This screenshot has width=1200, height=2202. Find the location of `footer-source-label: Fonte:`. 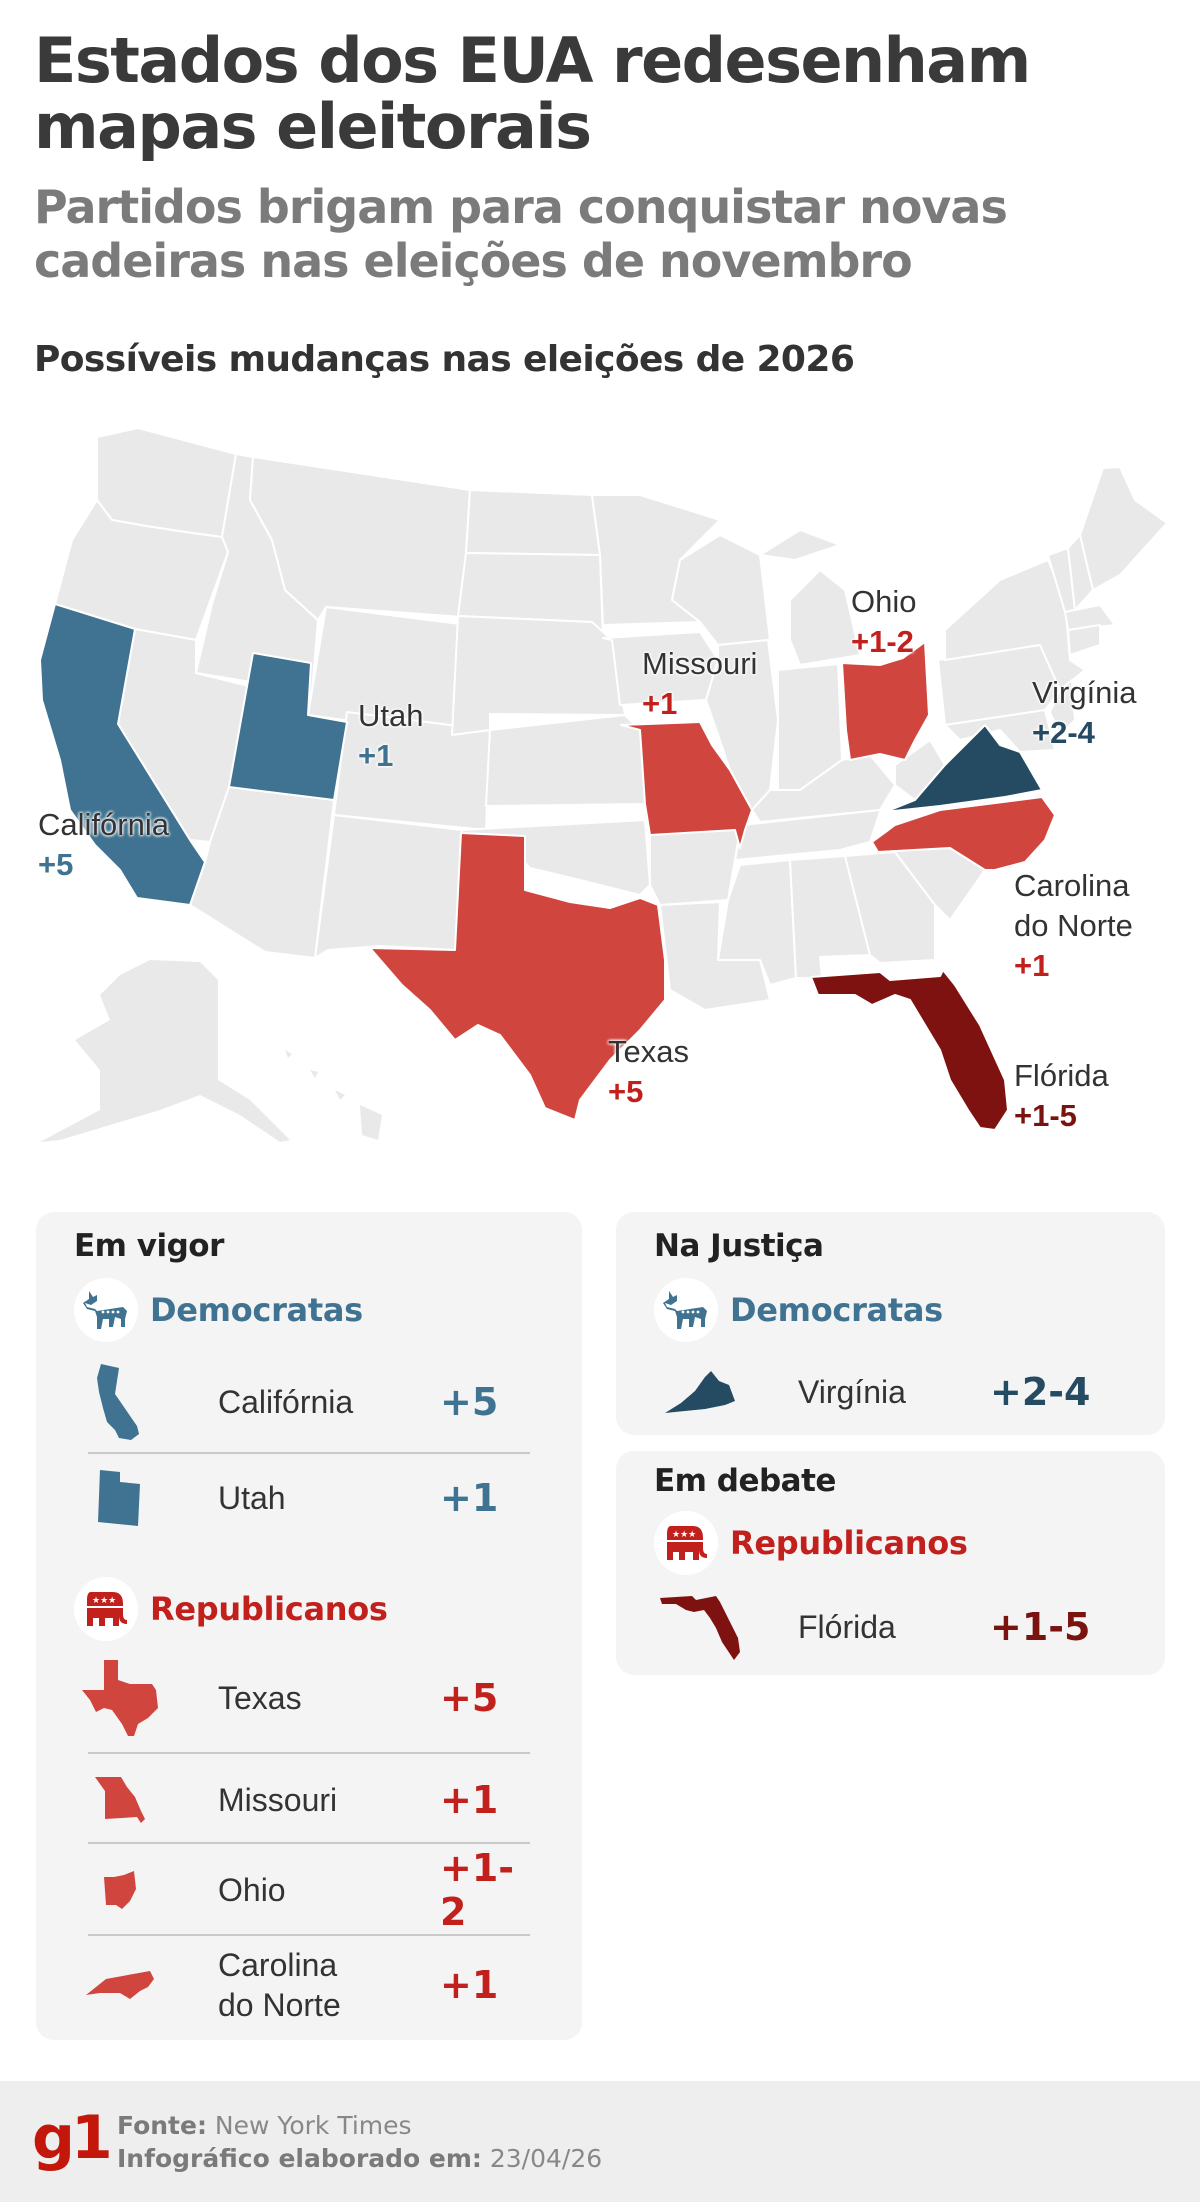

footer-source-label: Fonte: is located at coordinates (162, 2125).